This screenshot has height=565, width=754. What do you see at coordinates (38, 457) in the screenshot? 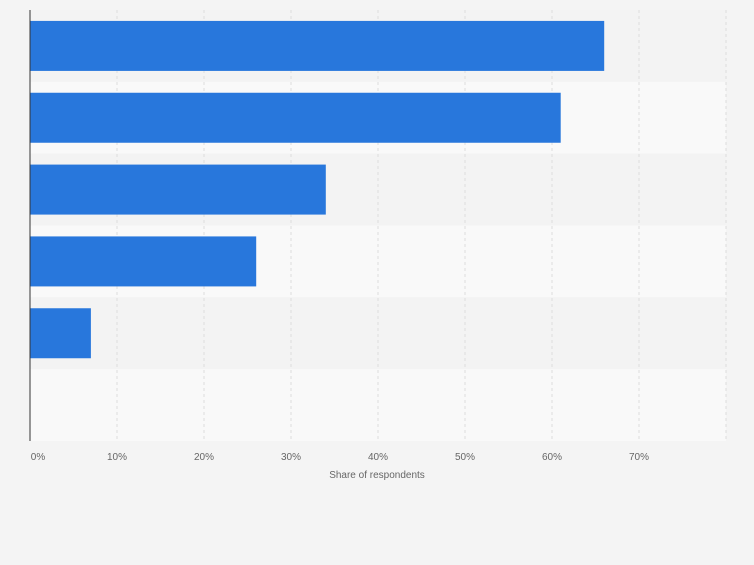
I see `x-tick-label: 0%` at bounding box center [38, 457].